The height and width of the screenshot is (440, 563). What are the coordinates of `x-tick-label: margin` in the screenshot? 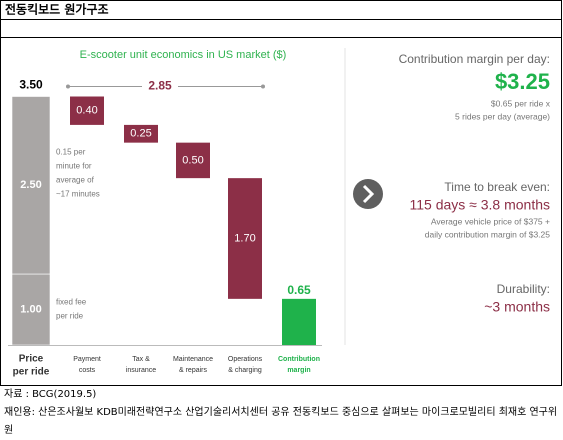 It's located at (298, 370).